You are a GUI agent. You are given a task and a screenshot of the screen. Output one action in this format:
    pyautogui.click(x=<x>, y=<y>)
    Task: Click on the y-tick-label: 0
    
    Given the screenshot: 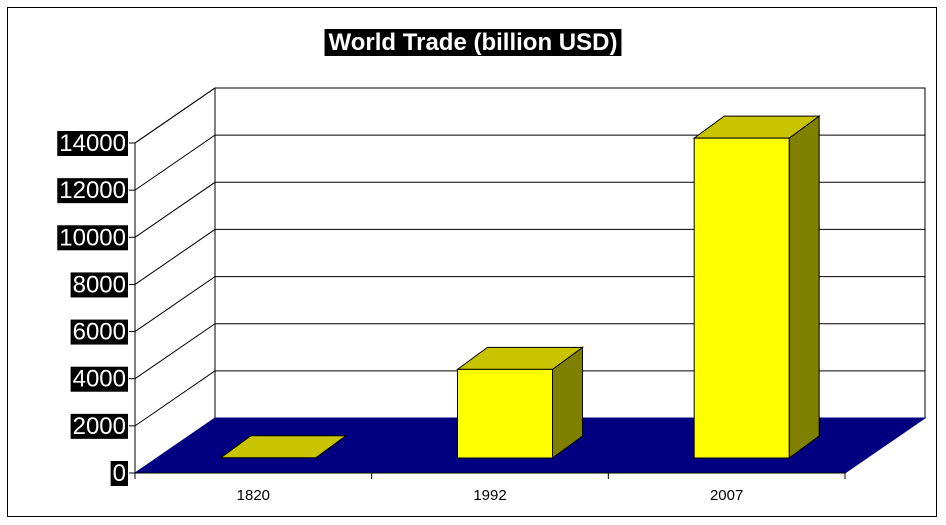 What is the action you would take?
    pyautogui.click(x=119, y=473)
    